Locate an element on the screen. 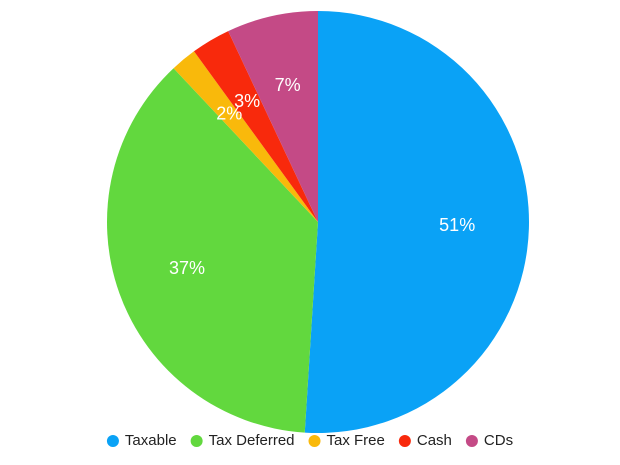 The image size is (620, 465). legend: Taxable Tax Deferred Tax Free Cash CDs is located at coordinates (309, 440).